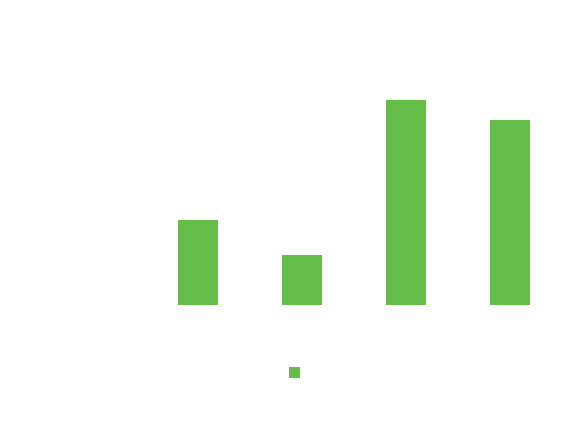 The image size is (588, 428). I want to click on legend, so click(294, 372).